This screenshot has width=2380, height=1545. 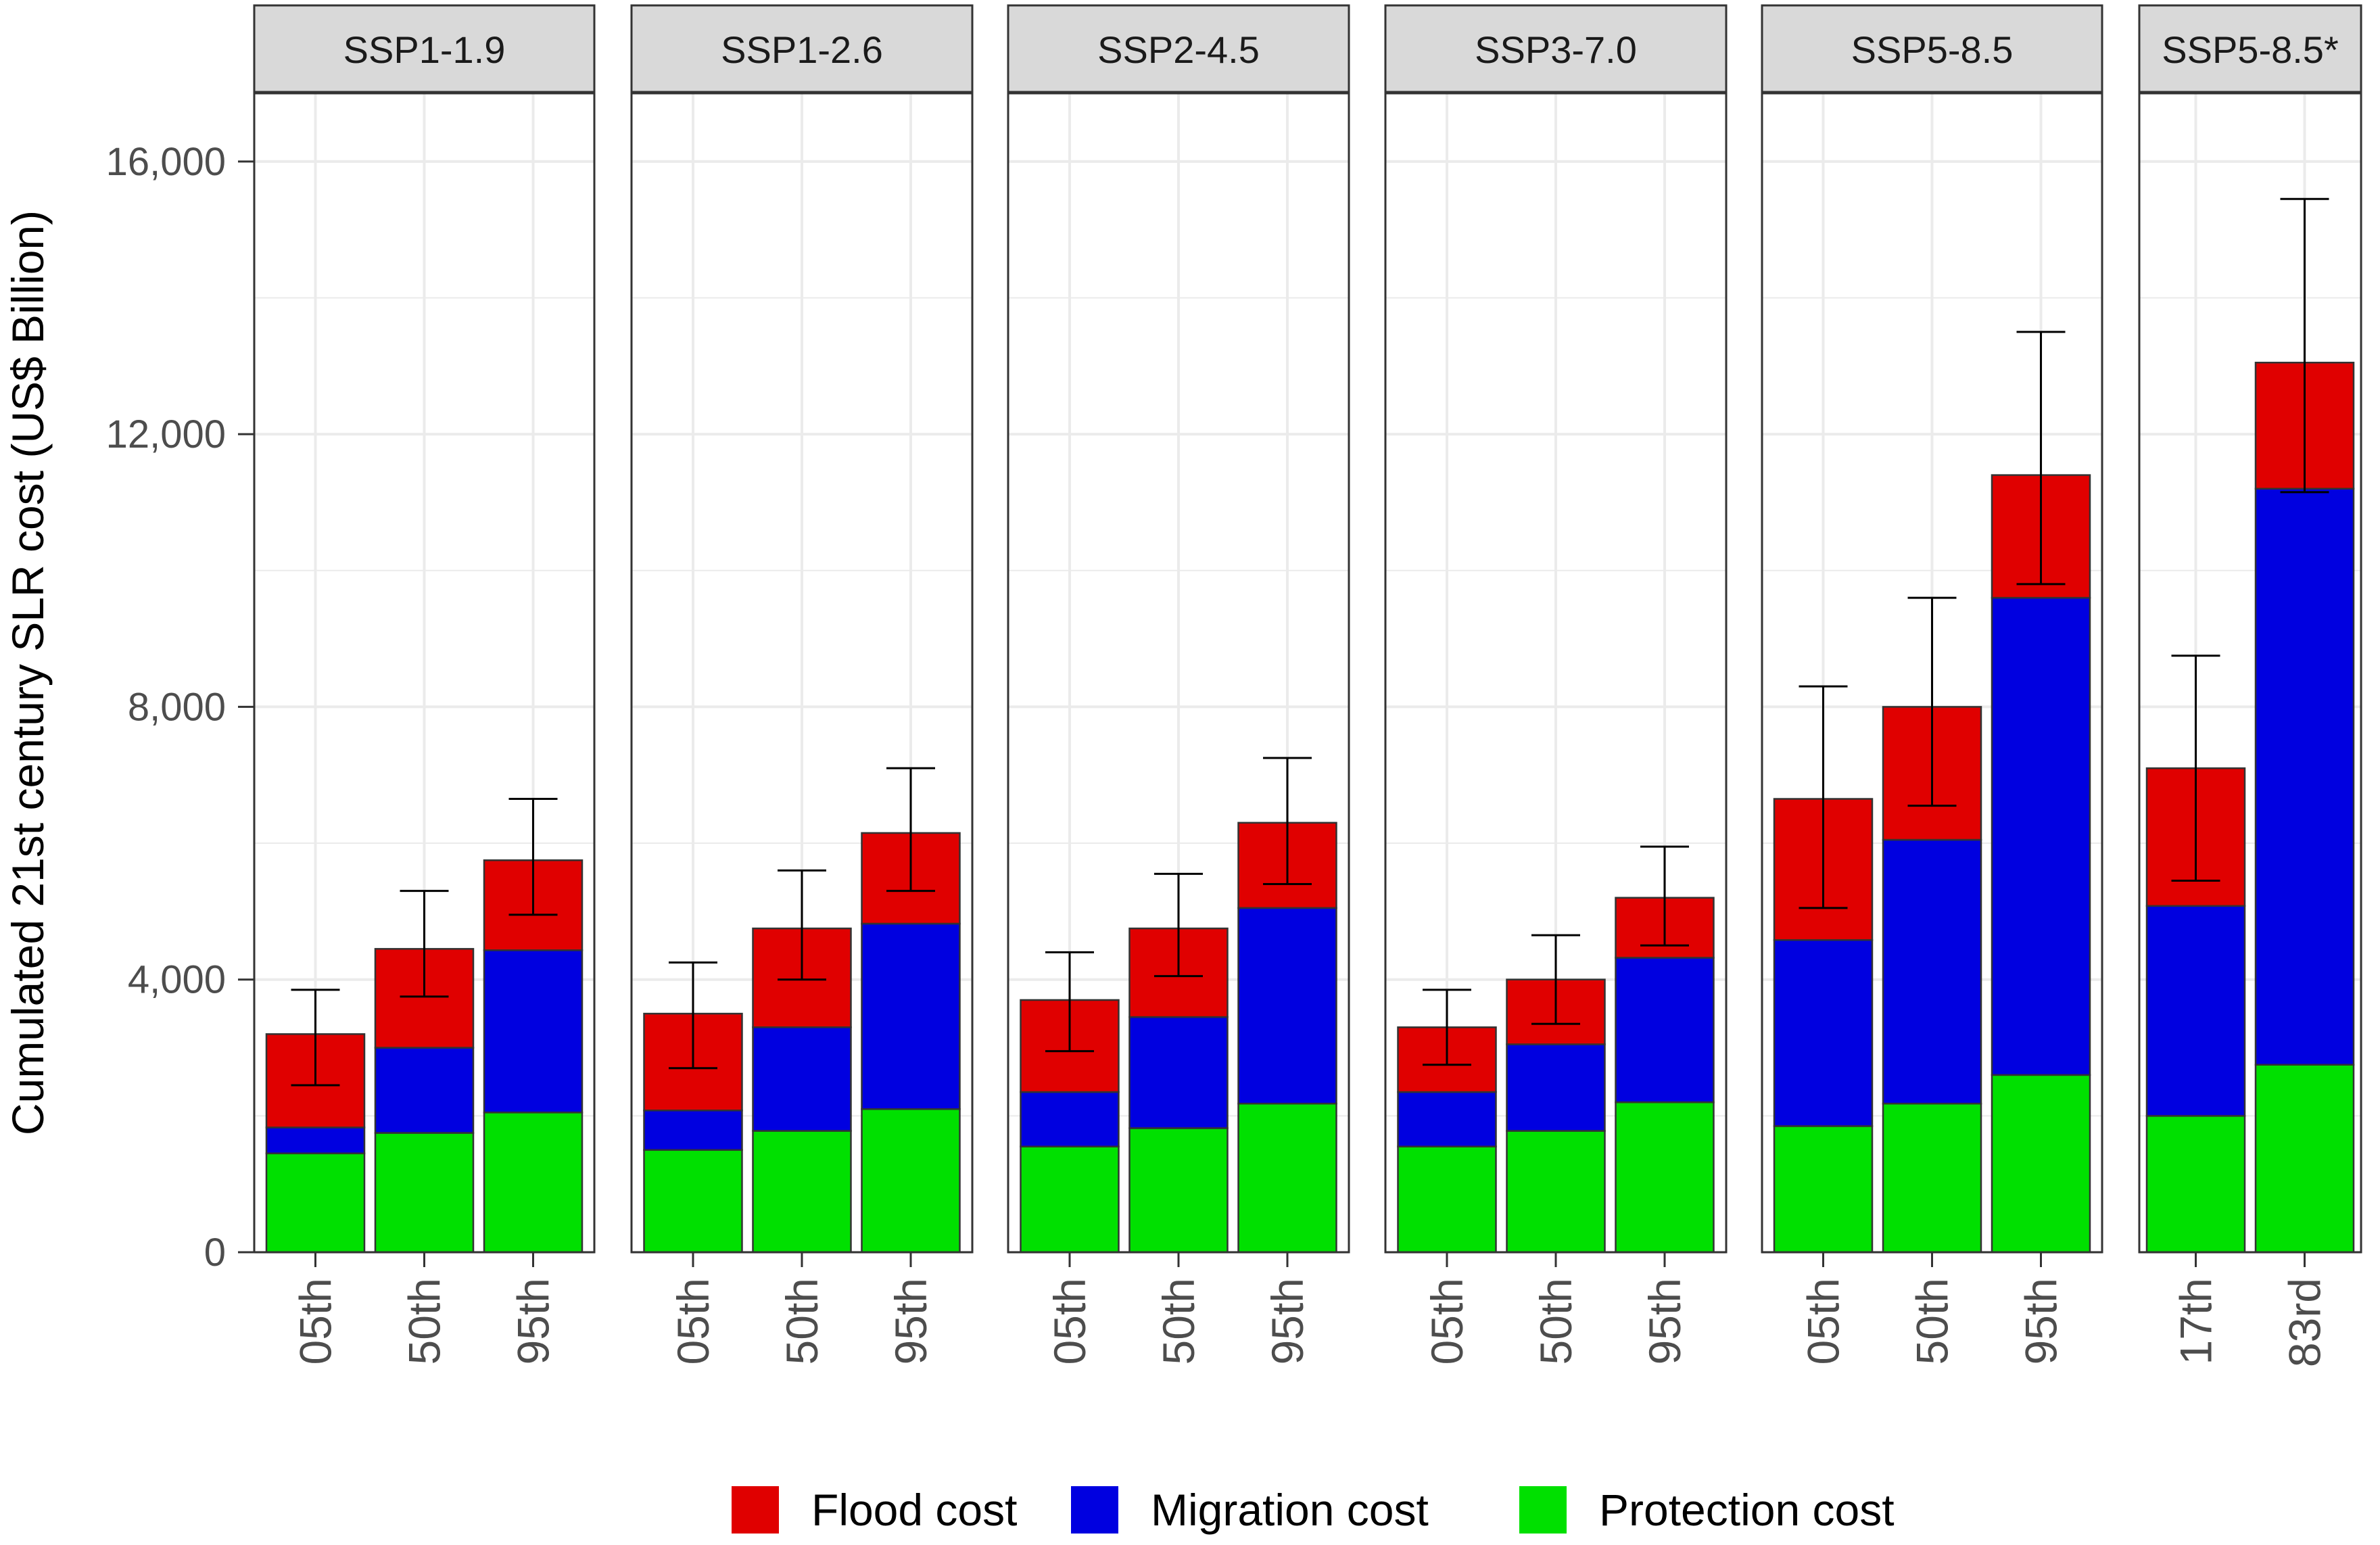 What do you see at coordinates (1543, 1510) in the screenshot?
I see `legend-swatch-protection` at bounding box center [1543, 1510].